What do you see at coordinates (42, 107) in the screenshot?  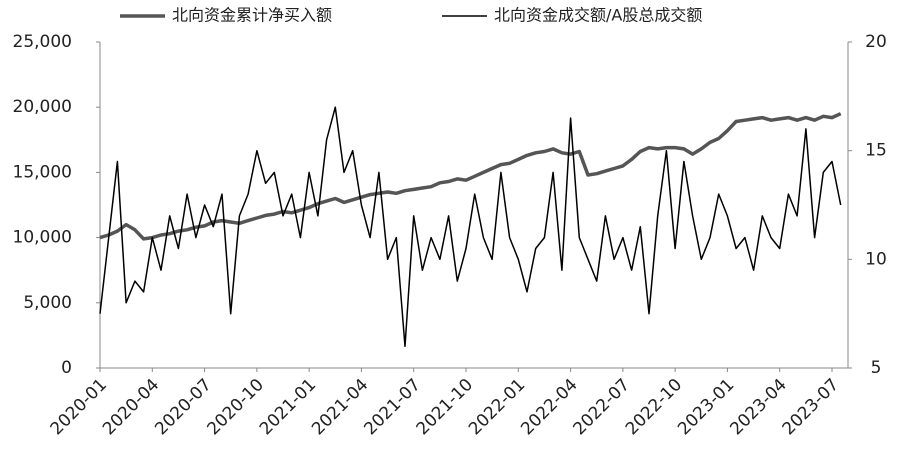 I see `y-tick-label: 20,000` at bounding box center [42, 107].